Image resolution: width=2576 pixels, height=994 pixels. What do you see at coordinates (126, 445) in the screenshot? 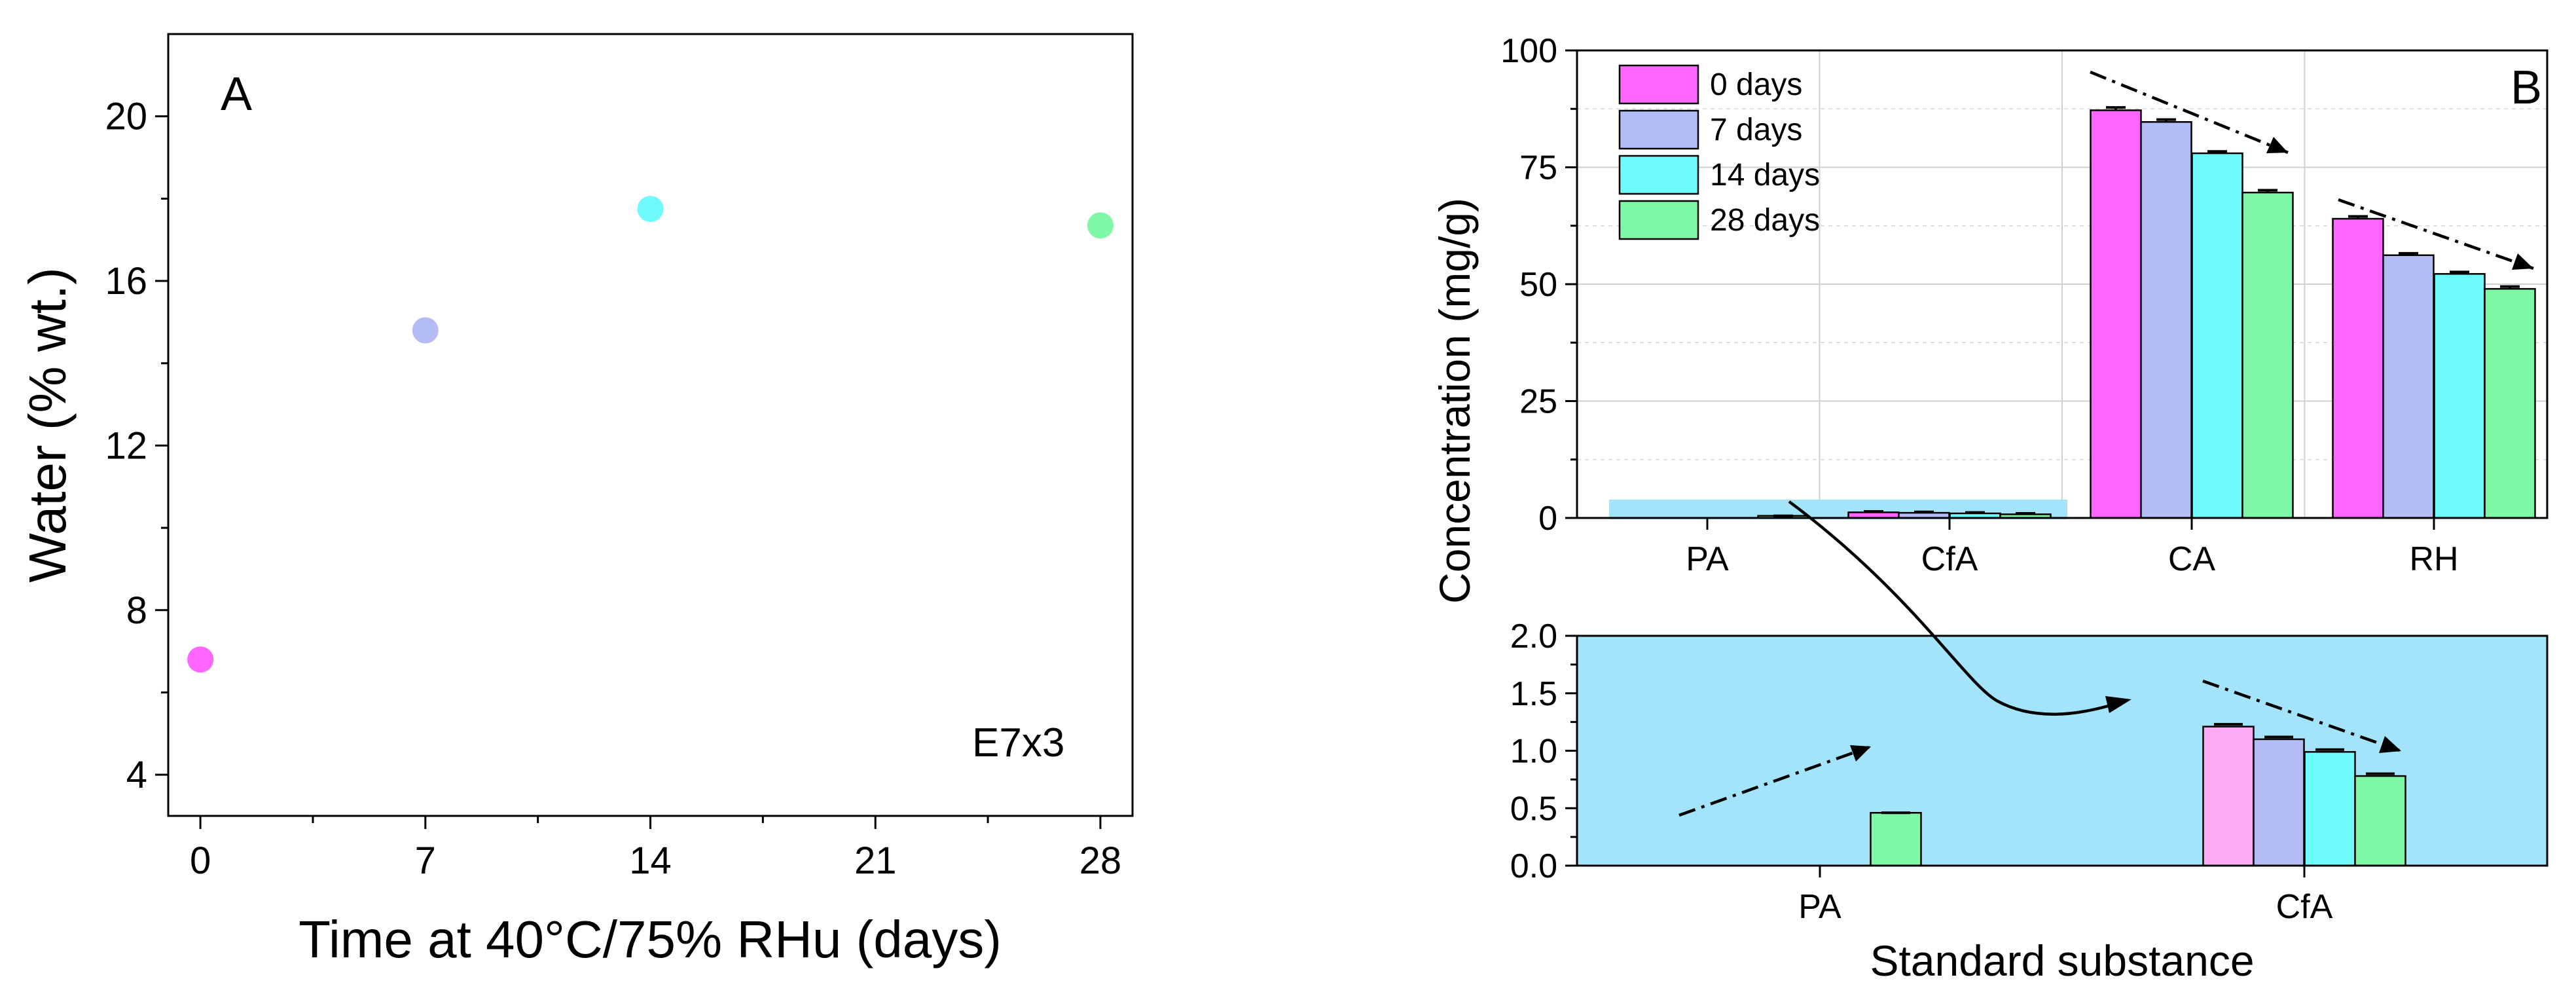
I see `y-tick-label: 12` at bounding box center [126, 445].